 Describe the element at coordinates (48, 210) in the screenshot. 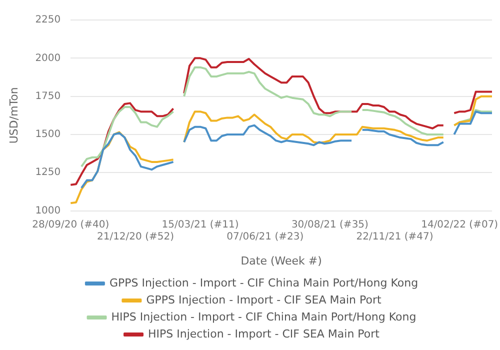

I see `y-tick-label: 1000` at that location.